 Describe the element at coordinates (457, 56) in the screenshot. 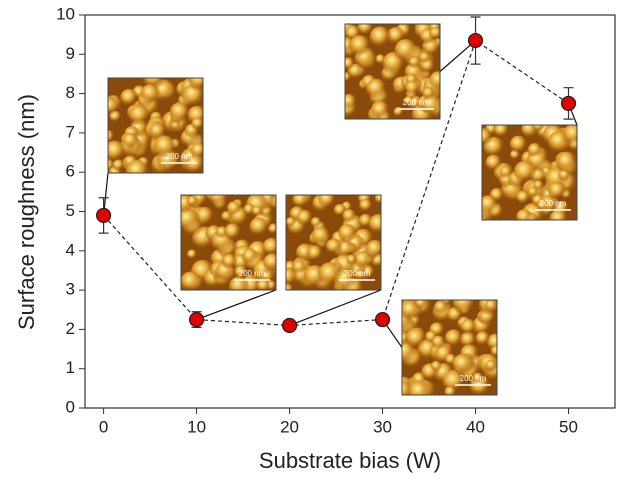

I see `inset-connector` at that location.